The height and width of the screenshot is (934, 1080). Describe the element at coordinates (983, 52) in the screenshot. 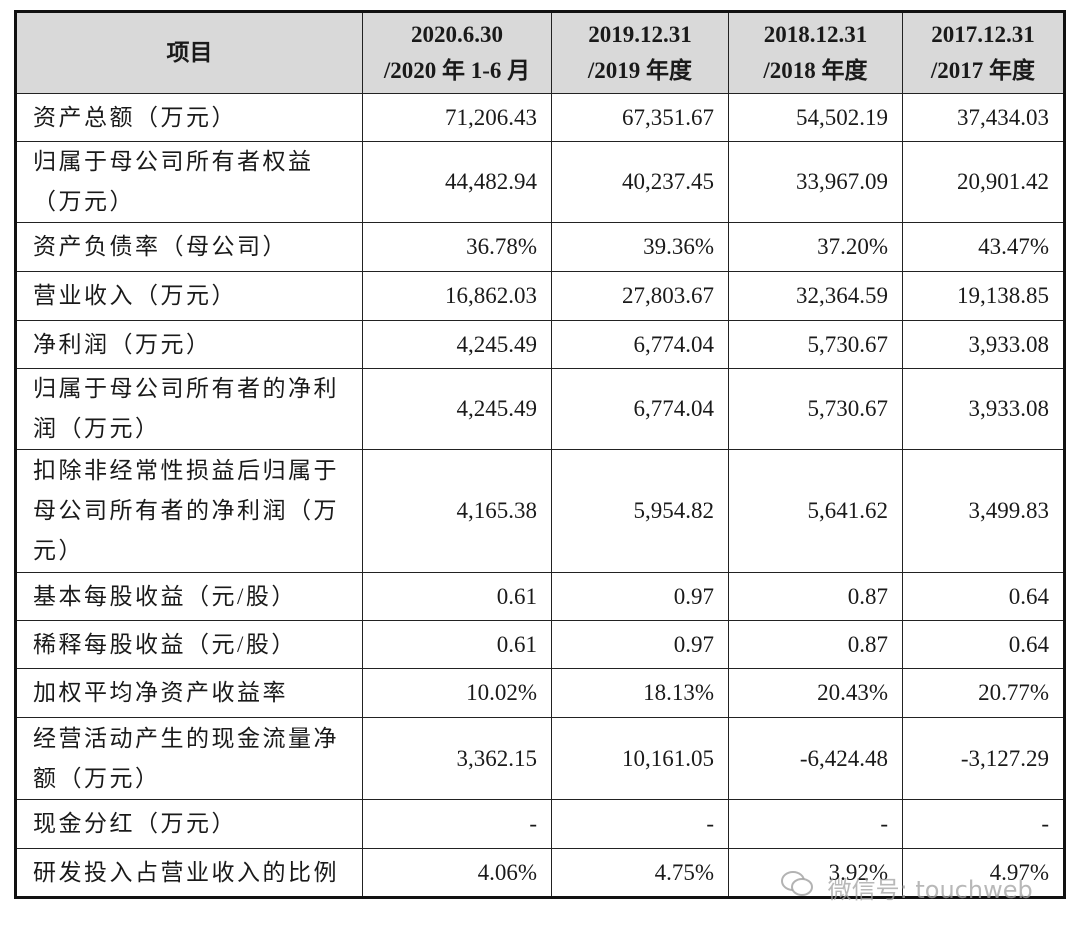

I see `header-period-2017: 2017.12.31/2017 年度` at that location.